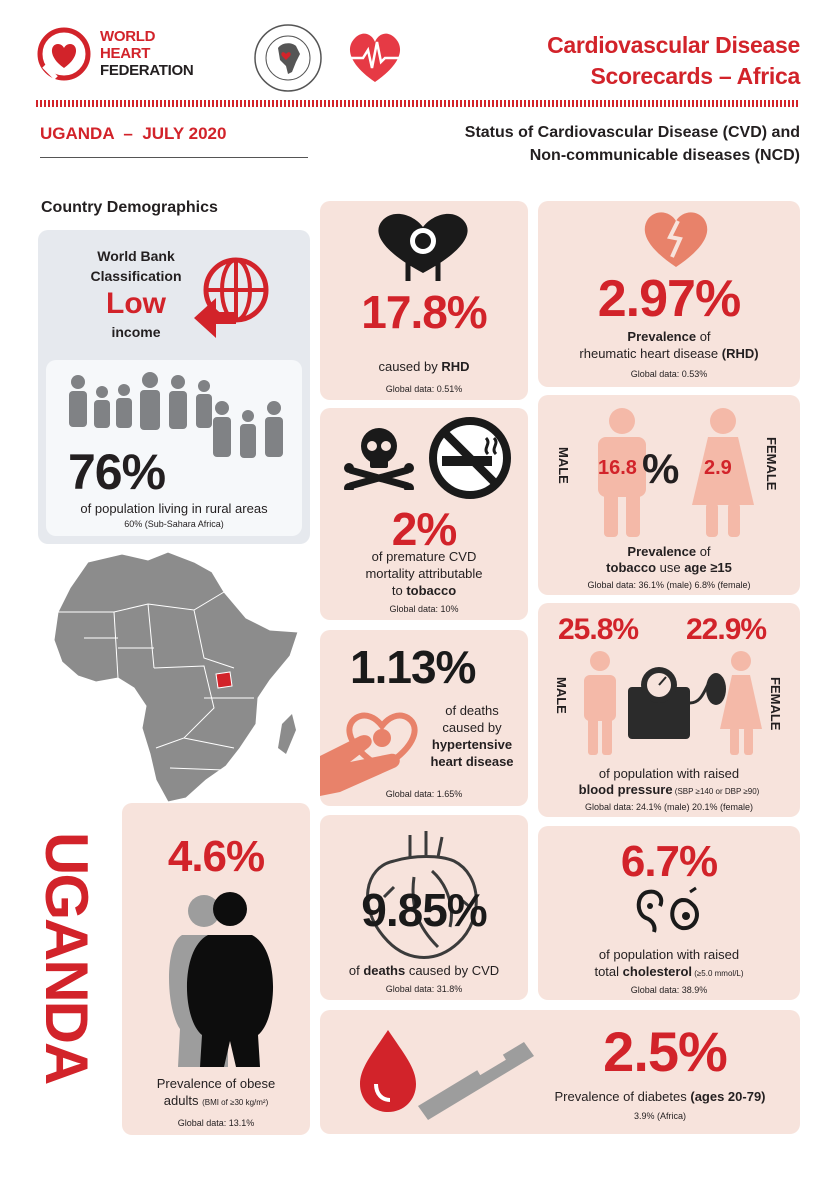 The width and height of the screenshot is (836, 1181). I want to click on title-line2: Scorecards – Africa, so click(695, 76).